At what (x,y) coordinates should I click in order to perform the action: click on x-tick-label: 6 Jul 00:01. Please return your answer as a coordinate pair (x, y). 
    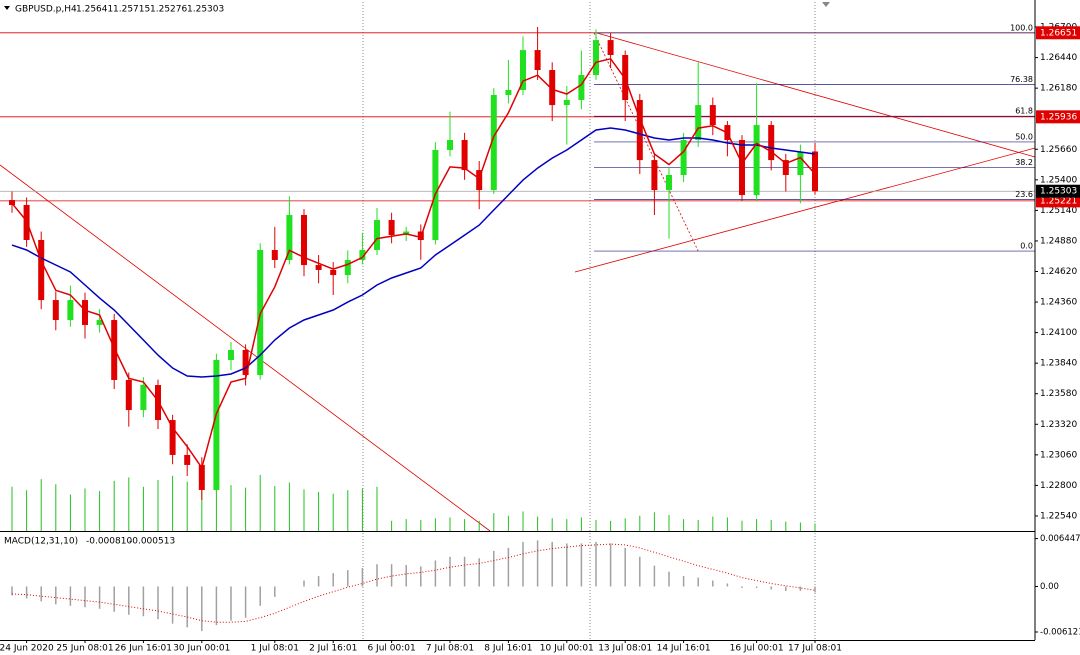
    Looking at the image, I should click on (391, 649).